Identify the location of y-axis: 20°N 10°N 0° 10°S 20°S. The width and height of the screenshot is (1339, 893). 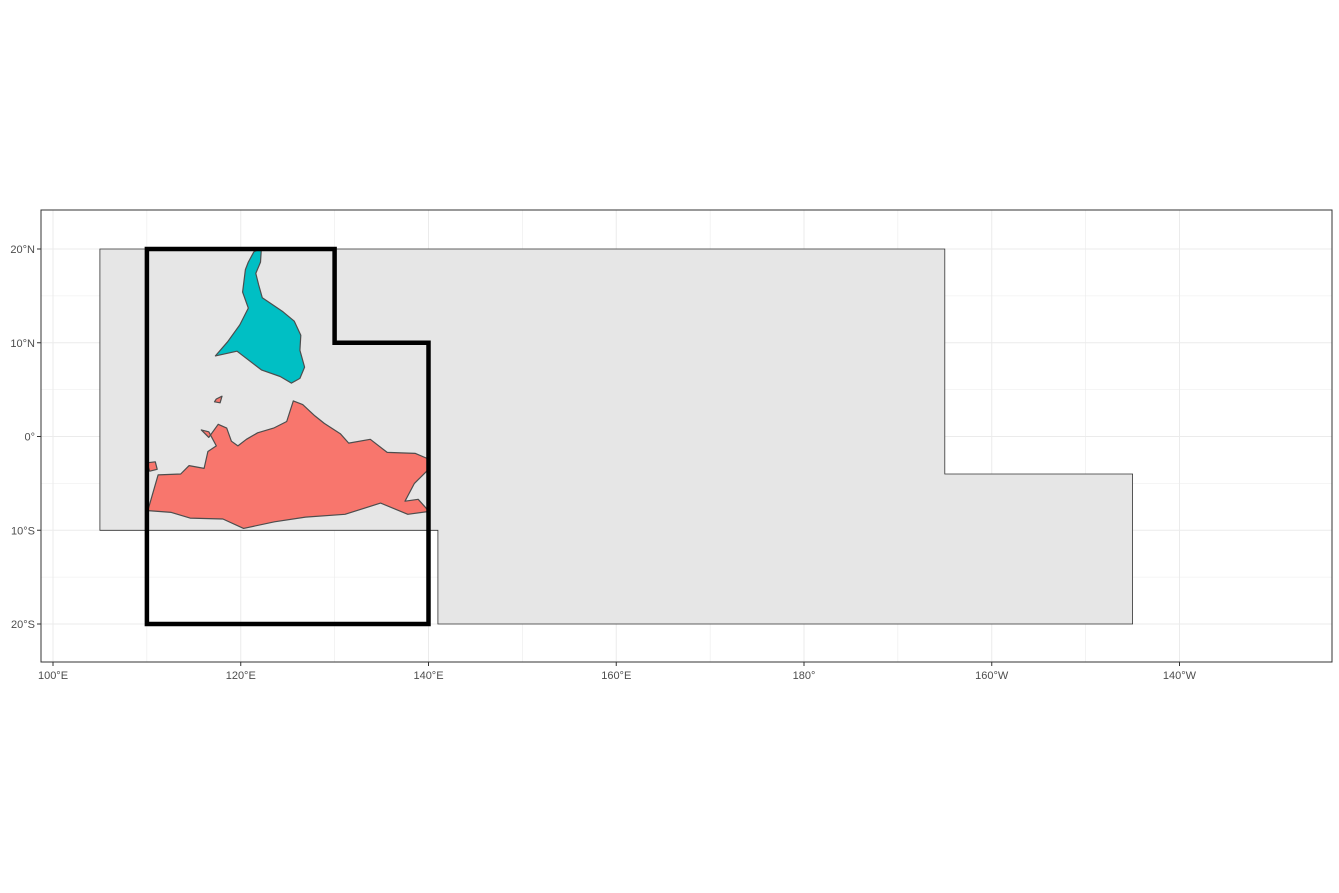
(25, 437).